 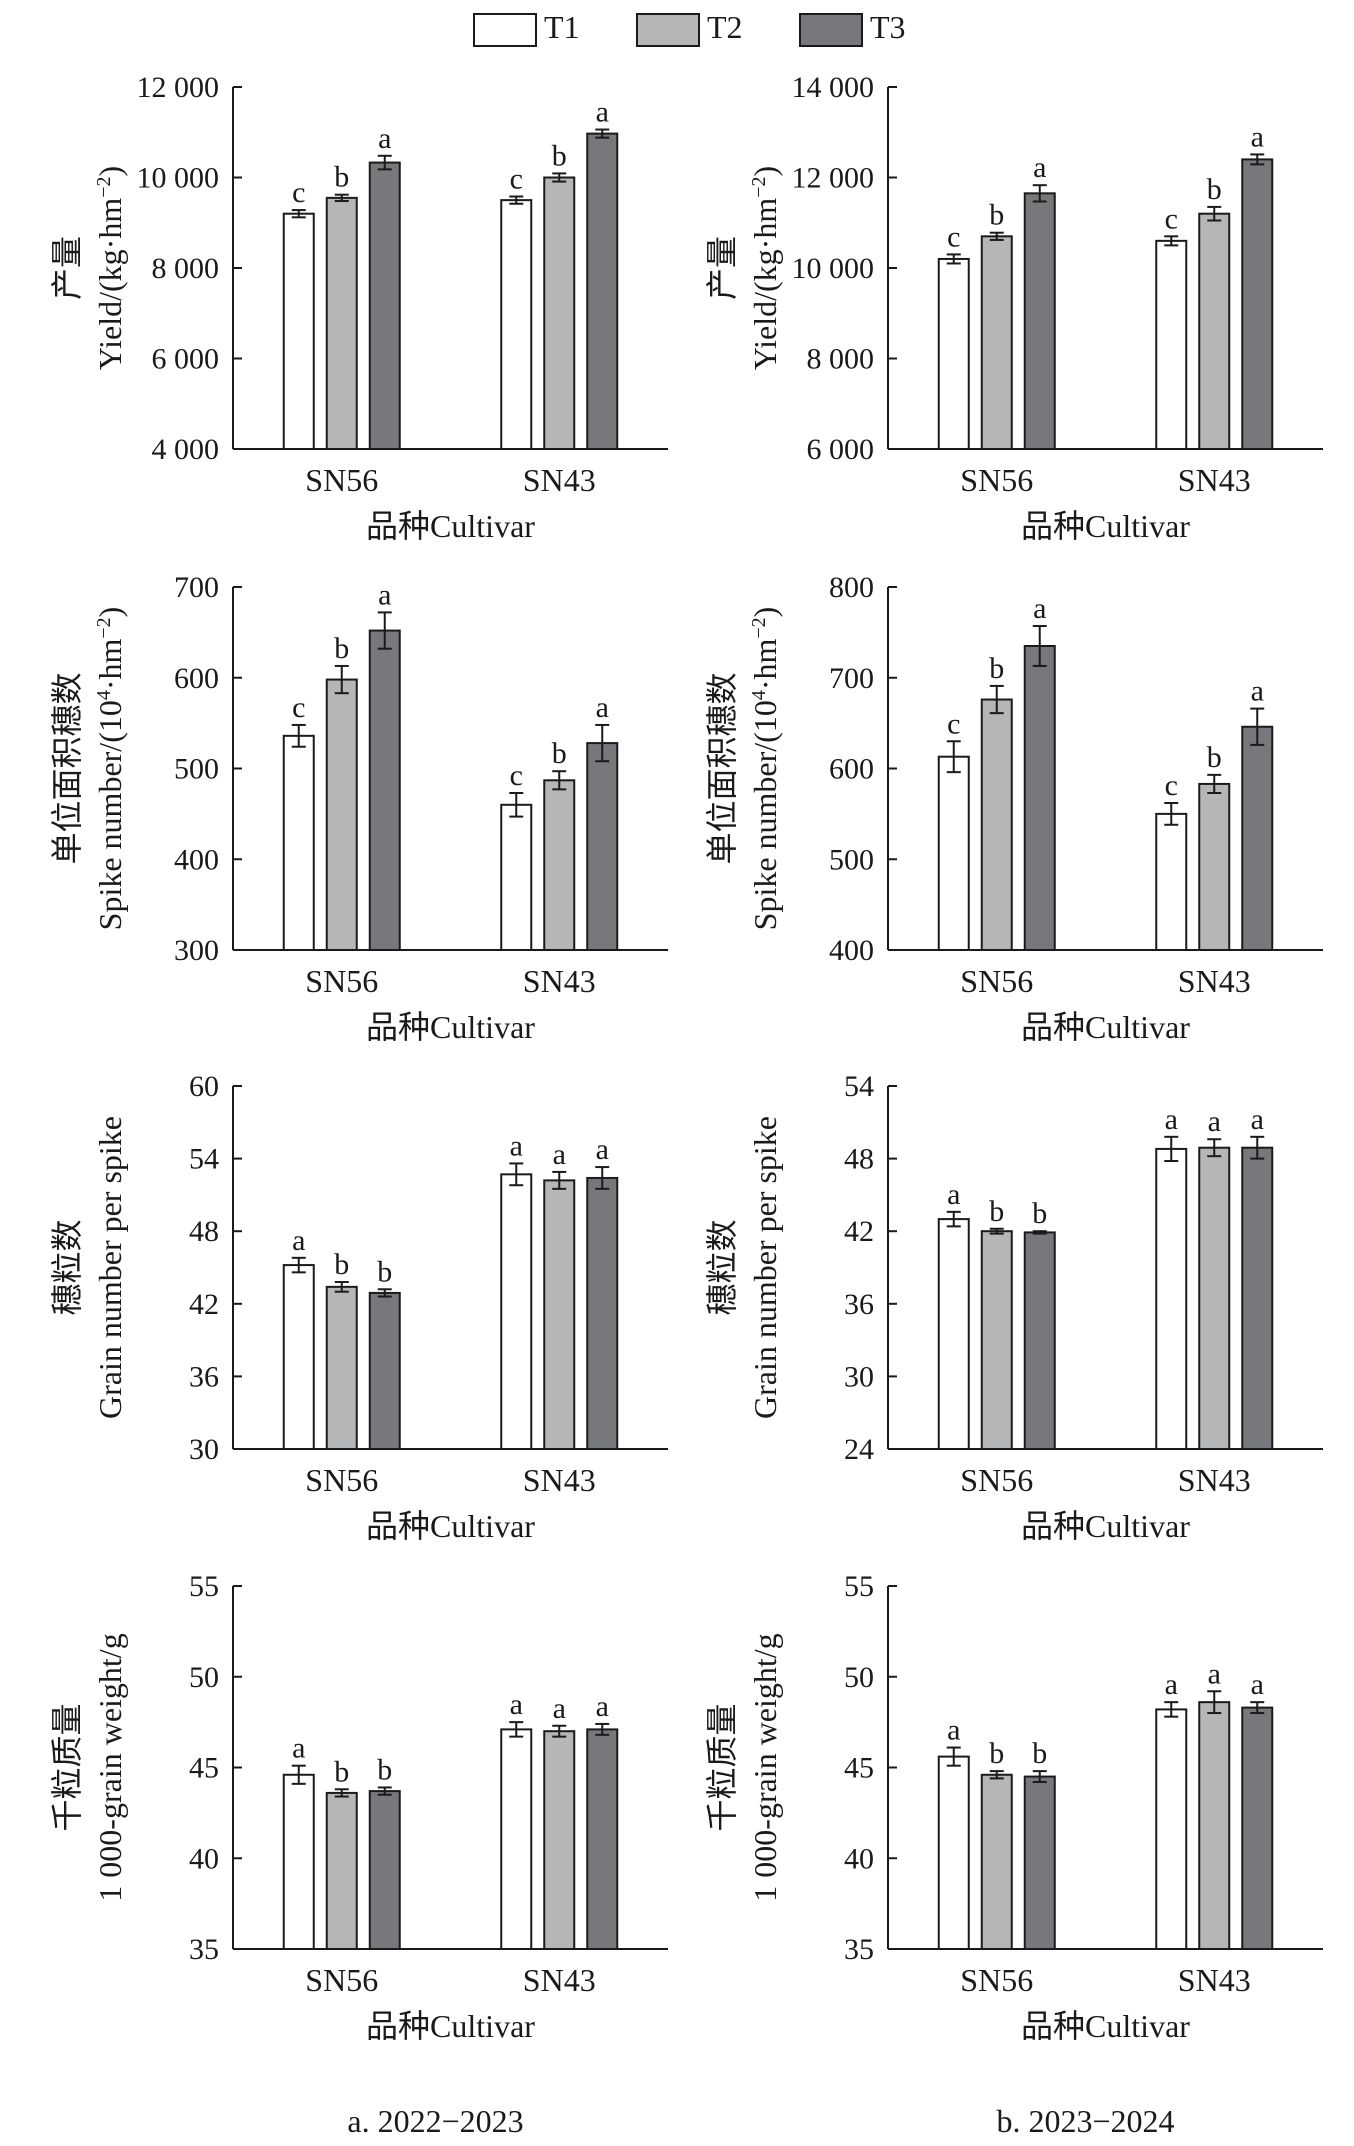 What do you see at coordinates (186, 449) in the screenshot?
I see `y-tick-label: 4 000` at bounding box center [186, 449].